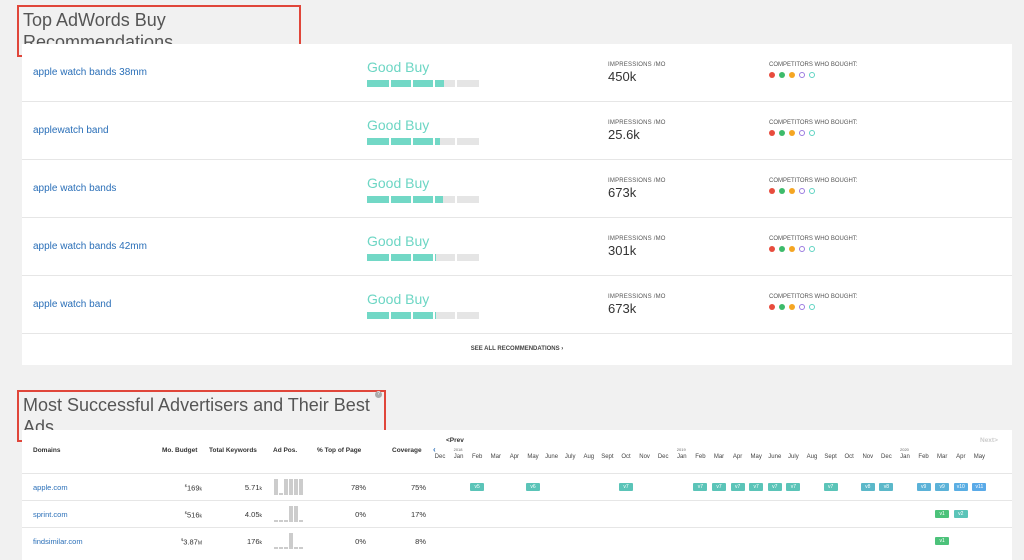 The width and height of the screenshot is (1024, 560). What do you see at coordinates (681, 457) in the screenshot?
I see `month-label: Jan` at bounding box center [681, 457].